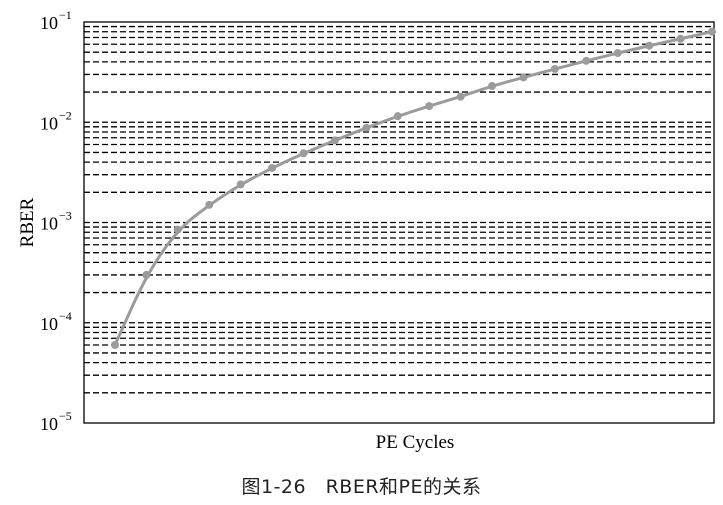 This screenshot has width=723, height=505. Describe the element at coordinates (65, 316) in the screenshot. I see `y-tick-exponent: −4` at that location.